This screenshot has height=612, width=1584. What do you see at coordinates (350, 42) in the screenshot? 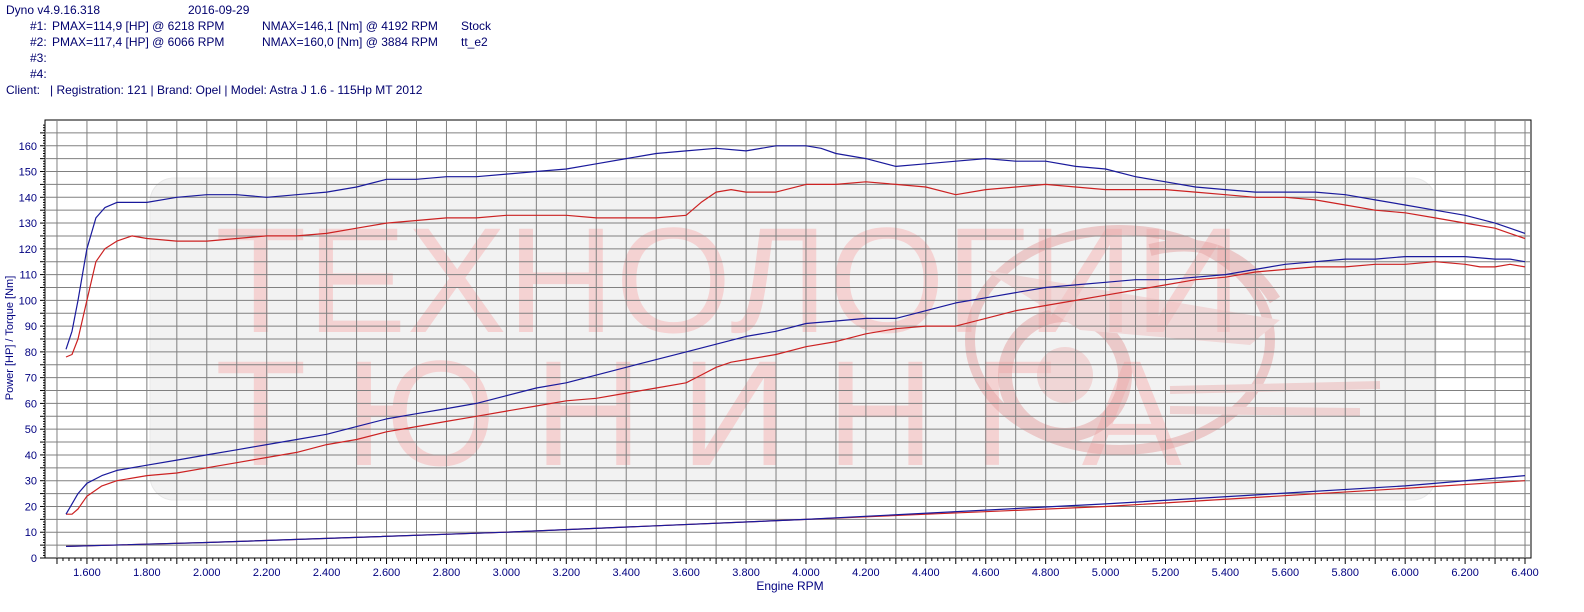
I see `run-nmax: NMAX=160,0 [Nm] @ 3884 RPM` at bounding box center [350, 42].